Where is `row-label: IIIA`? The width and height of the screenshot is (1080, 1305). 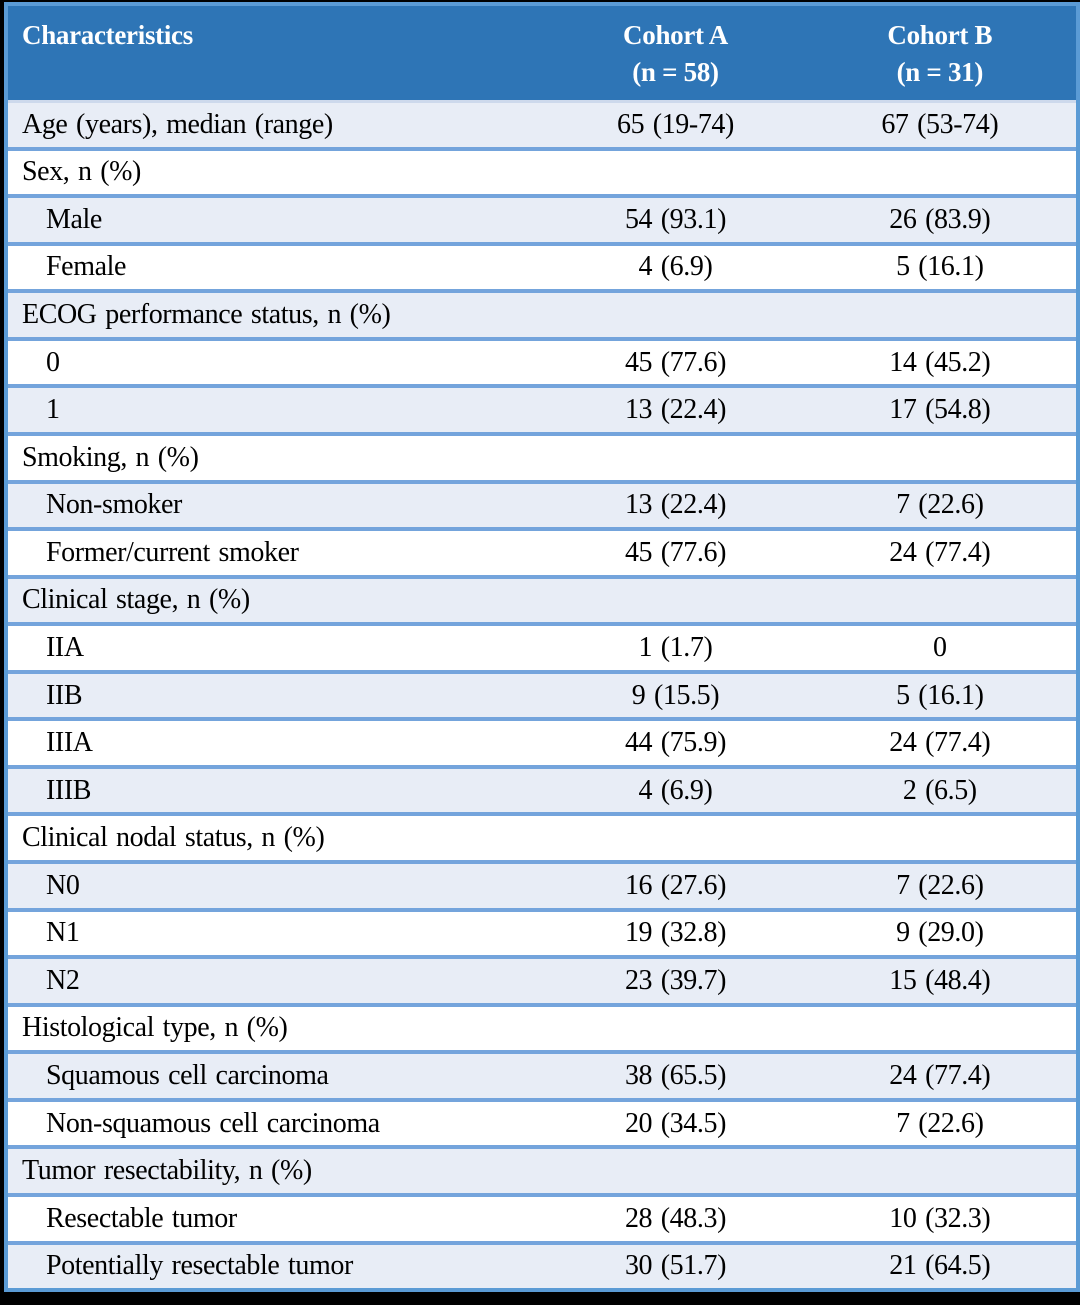
row-label: IIIA is located at coordinates (277, 743).